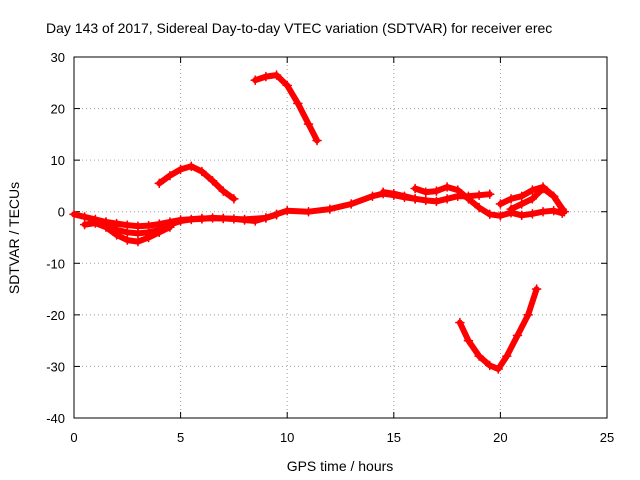 The height and width of the screenshot is (480, 640). I want to click on y-tick-label: -10, so click(55, 263).